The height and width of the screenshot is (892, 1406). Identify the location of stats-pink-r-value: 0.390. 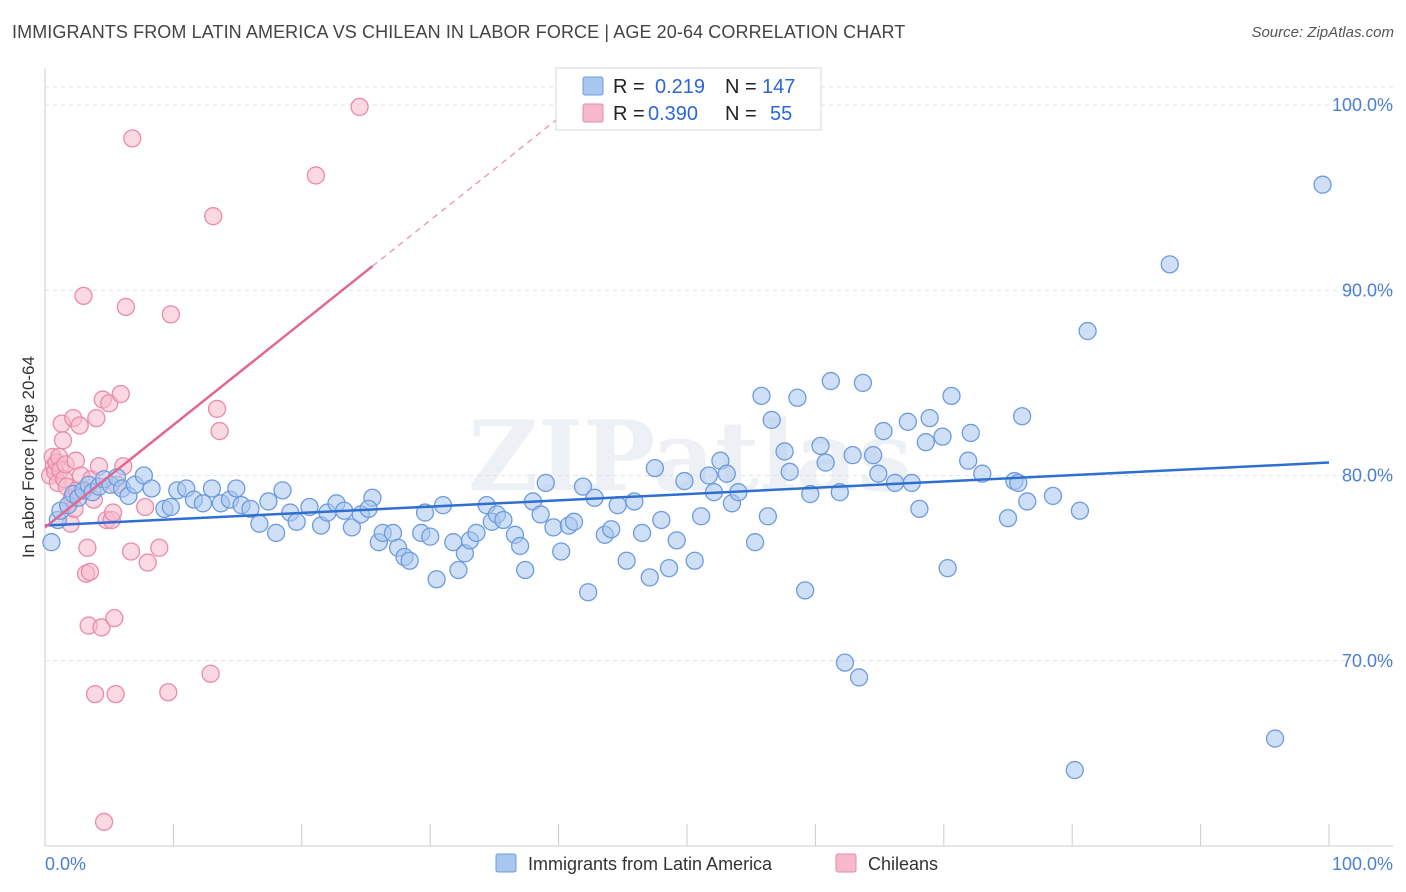
(673, 114).